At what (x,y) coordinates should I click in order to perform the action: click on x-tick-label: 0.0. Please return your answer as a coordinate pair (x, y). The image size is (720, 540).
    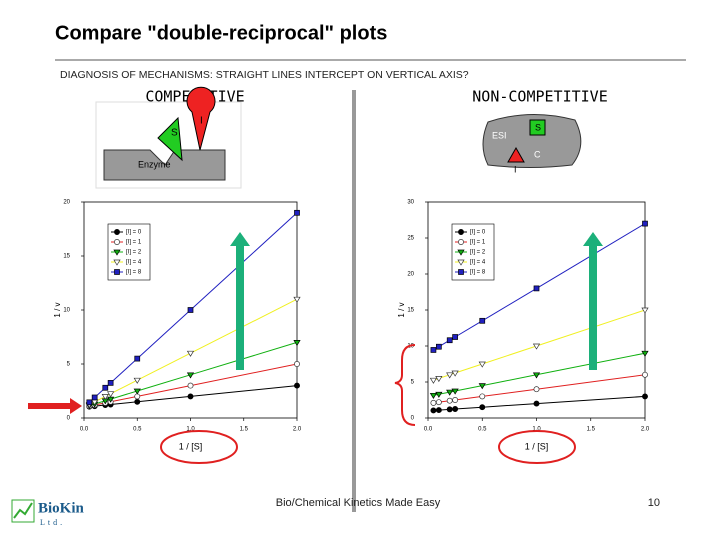
    Looking at the image, I should click on (428, 430).